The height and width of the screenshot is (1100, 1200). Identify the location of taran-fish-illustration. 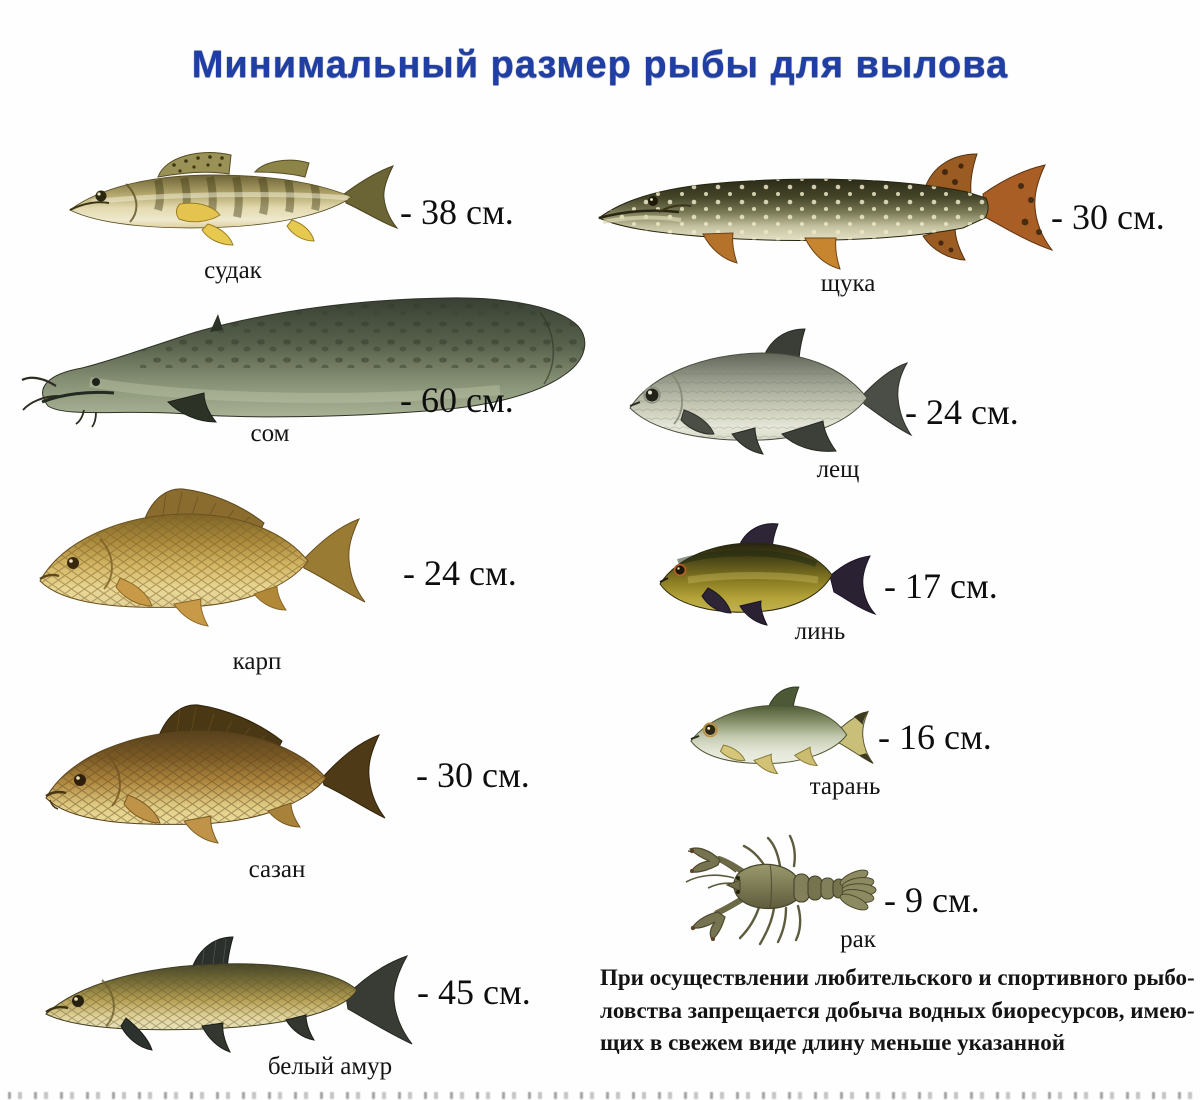
(782, 730).